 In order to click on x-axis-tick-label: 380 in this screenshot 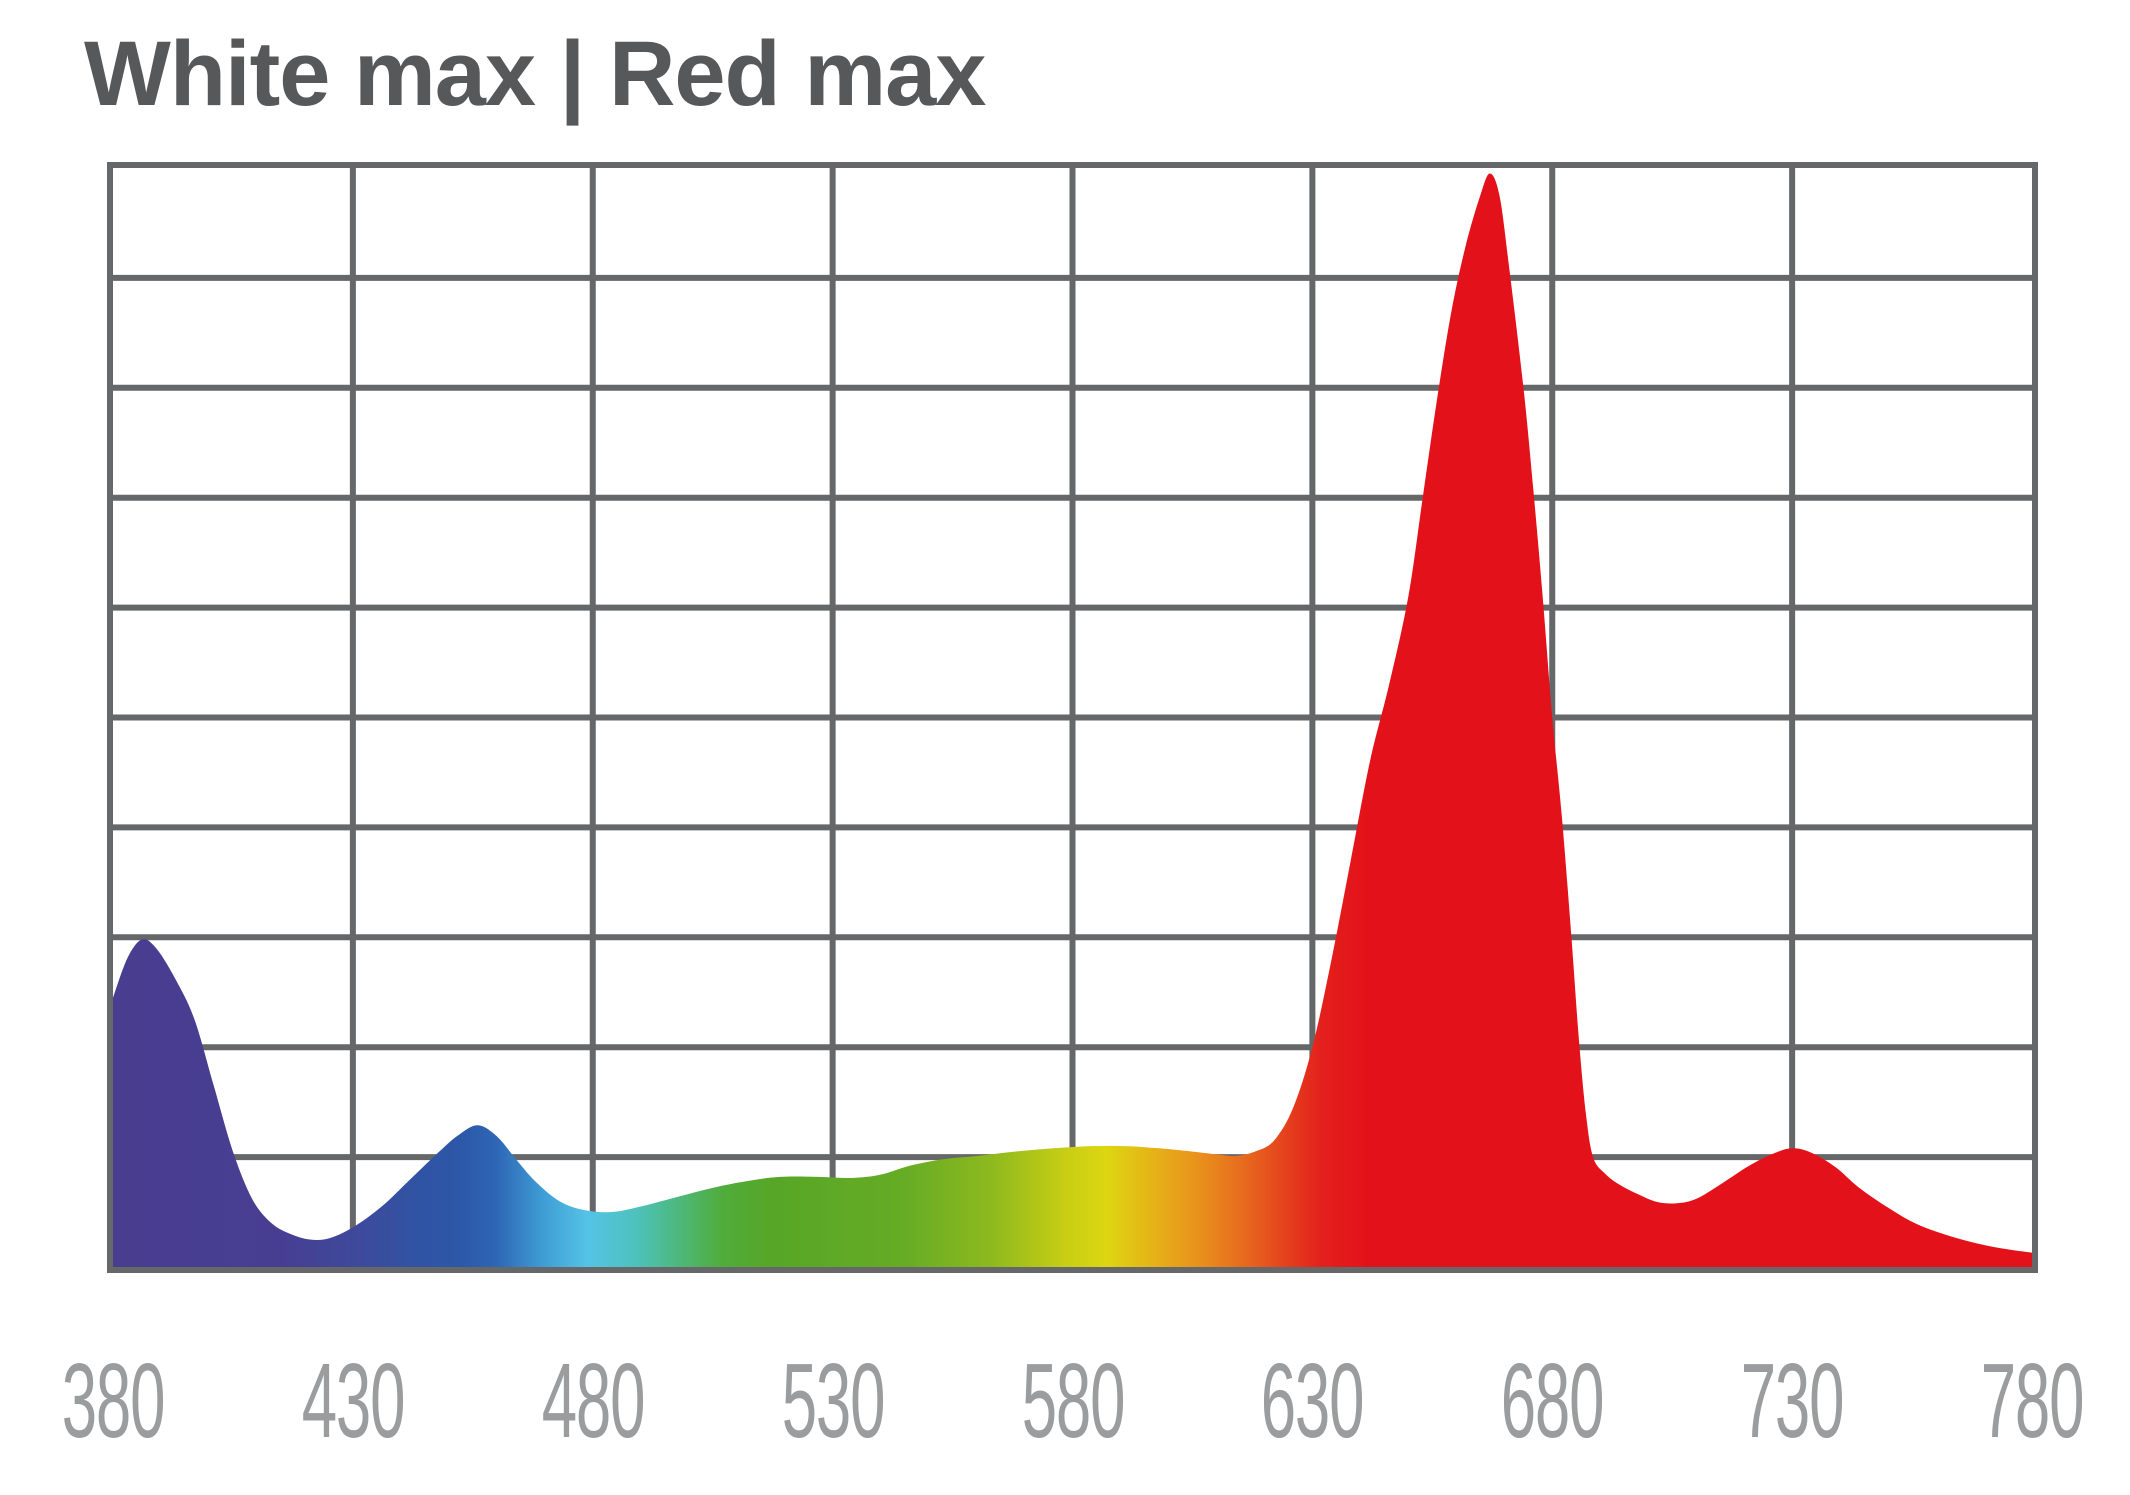, I will do `click(113, 1401)`.